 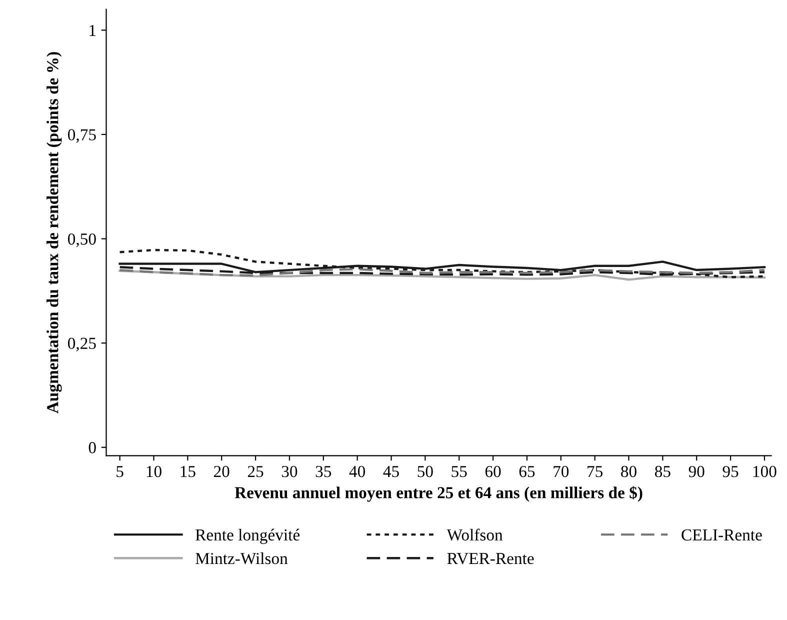 I want to click on x-tick-label: 15, so click(x=188, y=472).